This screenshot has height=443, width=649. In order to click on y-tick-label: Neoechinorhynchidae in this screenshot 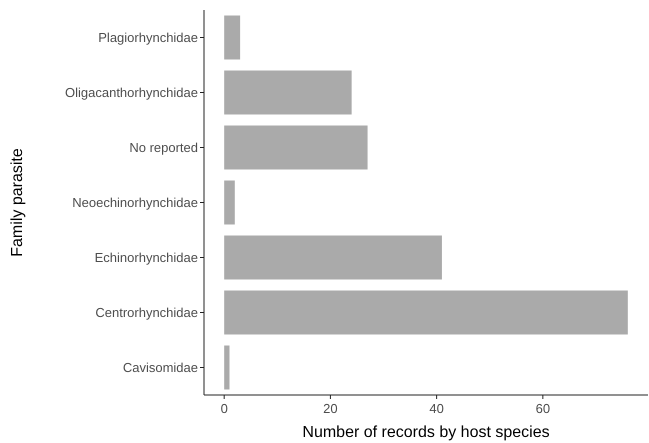, I will do `click(135, 202)`.